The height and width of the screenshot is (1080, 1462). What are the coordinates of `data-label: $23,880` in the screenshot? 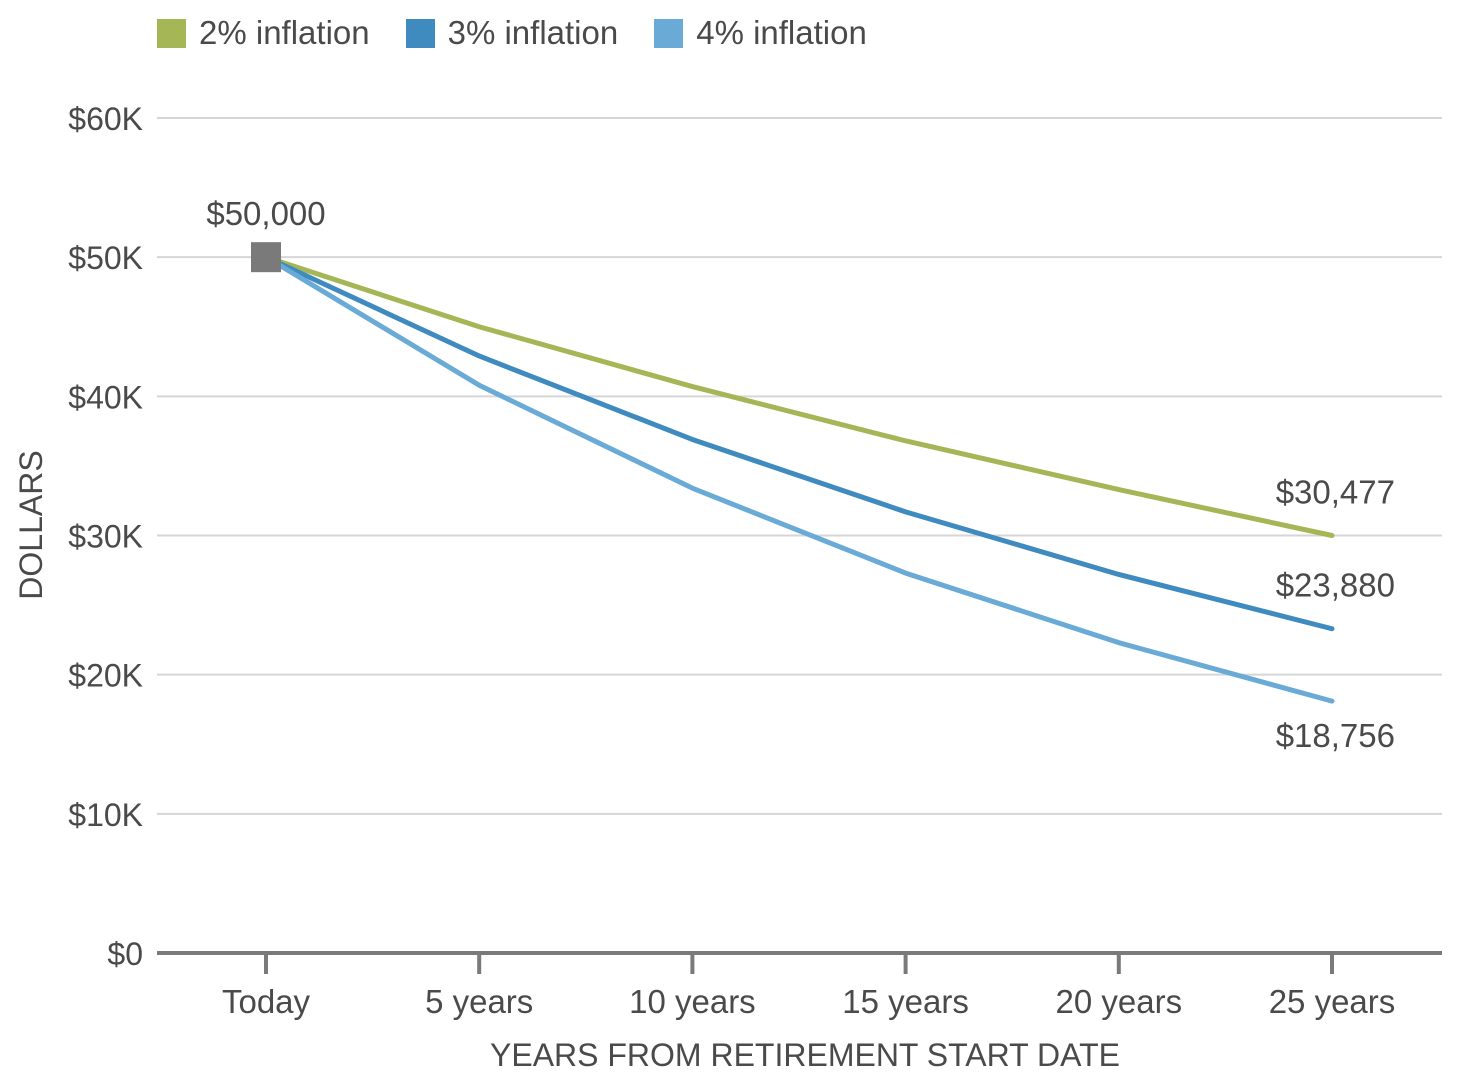 It's located at (1335, 585).